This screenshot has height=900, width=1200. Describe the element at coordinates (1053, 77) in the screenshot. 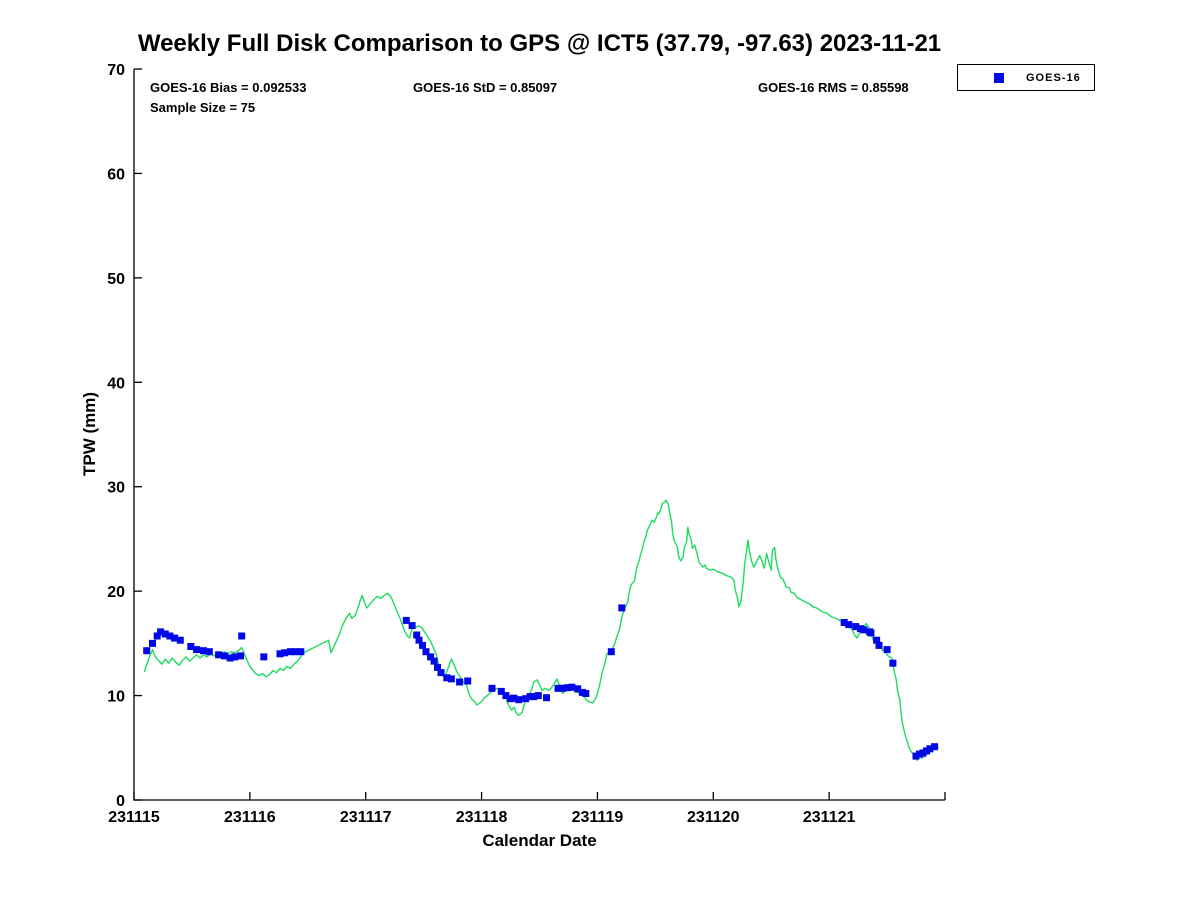

I see `legend-label: GOES-16` at that location.